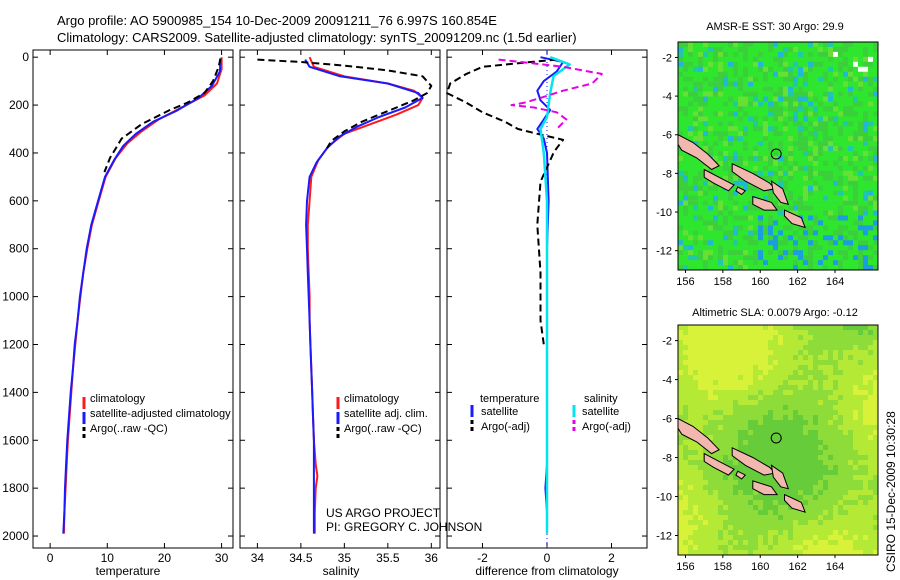  What do you see at coordinates (667, 97) in the screenshot?
I see `y-tick-label: -4` at bounding box center [667, 97].